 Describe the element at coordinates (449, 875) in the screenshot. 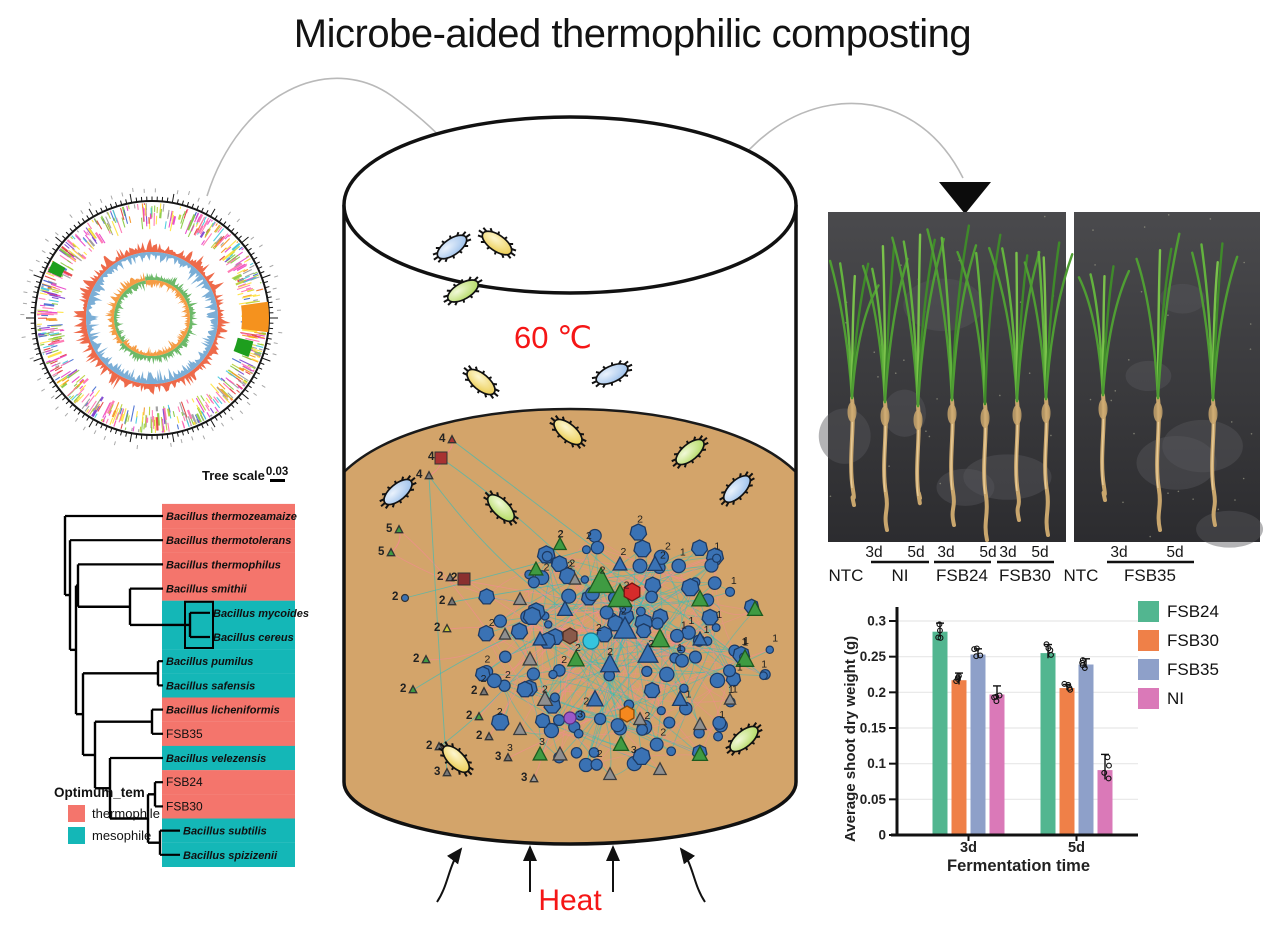

I see `heat-arrow-icon` at that location.